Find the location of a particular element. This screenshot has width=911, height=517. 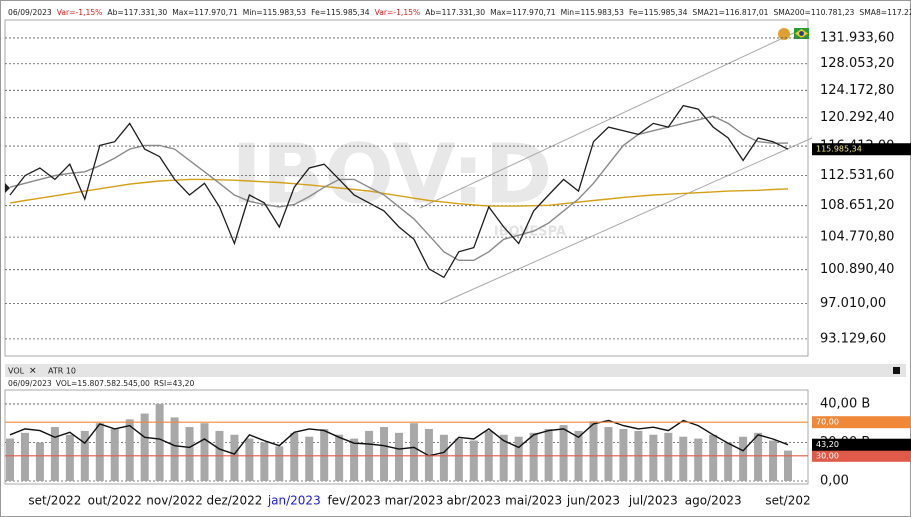

watermark: IBOV:D is located at coordinates (391, 174).